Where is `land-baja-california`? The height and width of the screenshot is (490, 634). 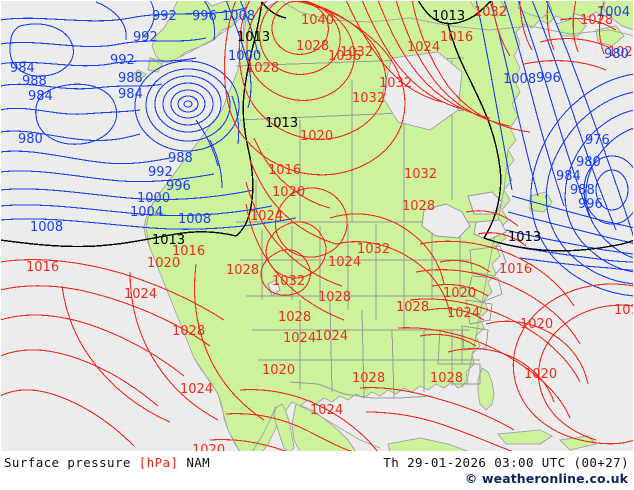 land-baja-california is located at coordinates (284, 427).